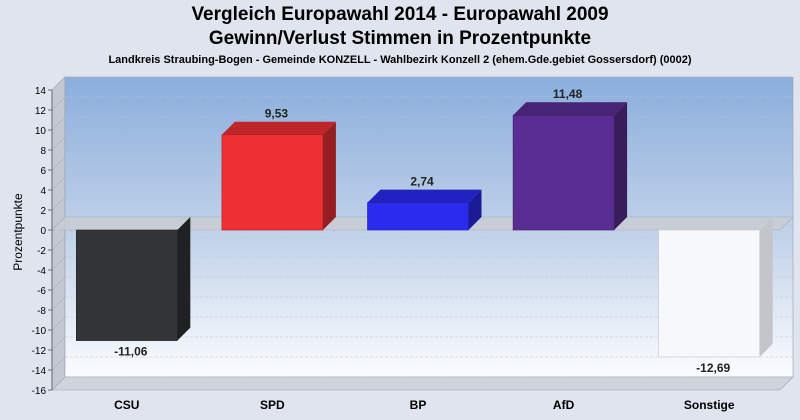 The image size is (800, 420). Describe the element at coordinates (39, 371) in the screenshot. I see `y-tick-label: -14` at that location.